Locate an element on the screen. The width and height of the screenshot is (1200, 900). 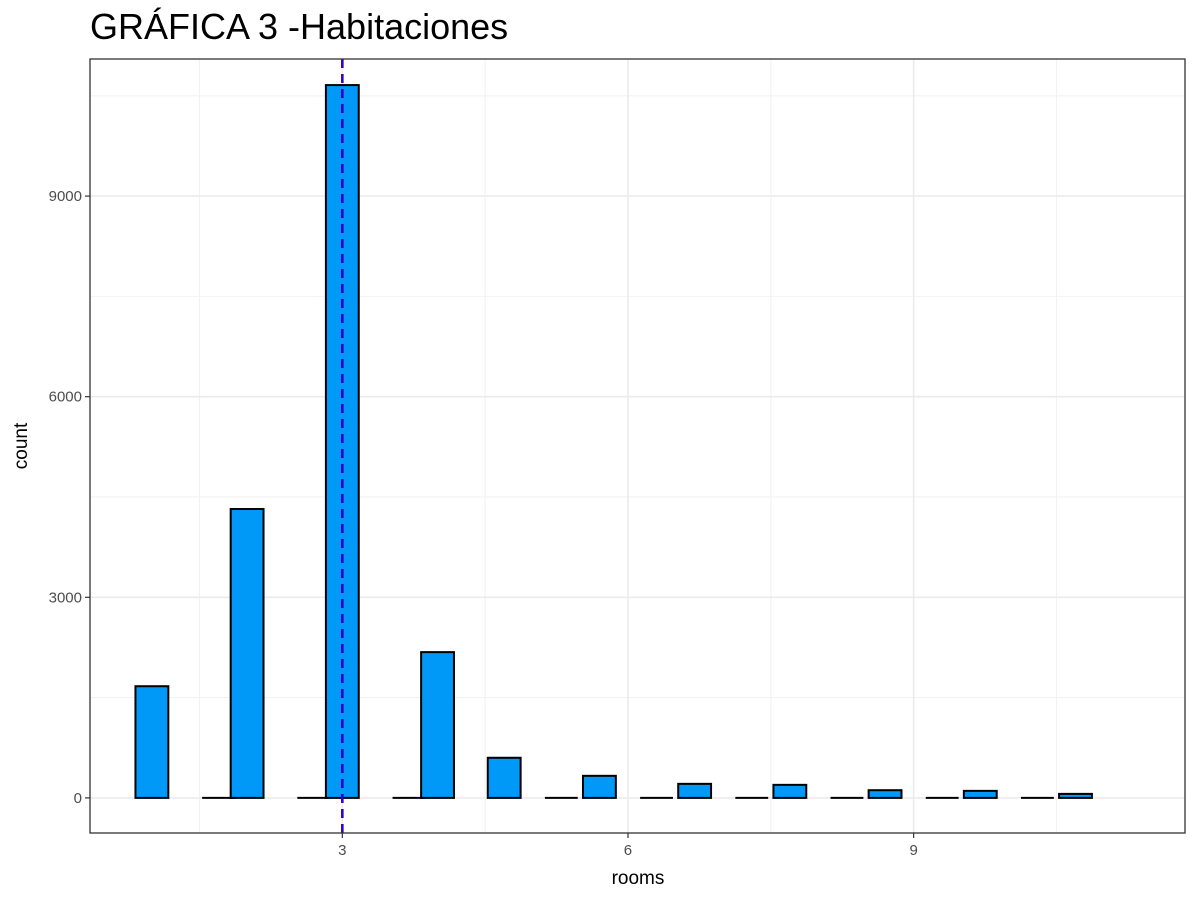
y-tick-label: 0 is located at coordinates (78, 798).